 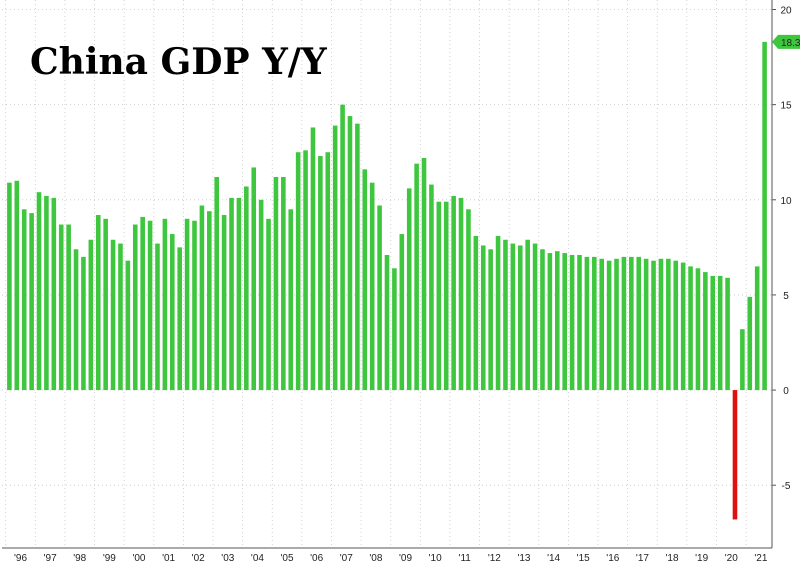 I want to click on x-tick-label: '01, so click(x=168, y=558).